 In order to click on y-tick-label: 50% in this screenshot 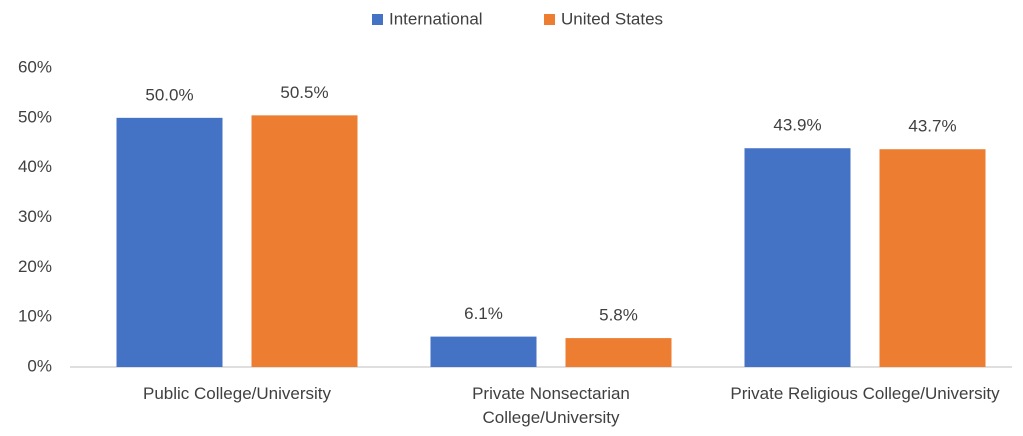, I will do `click(35, 116)`.